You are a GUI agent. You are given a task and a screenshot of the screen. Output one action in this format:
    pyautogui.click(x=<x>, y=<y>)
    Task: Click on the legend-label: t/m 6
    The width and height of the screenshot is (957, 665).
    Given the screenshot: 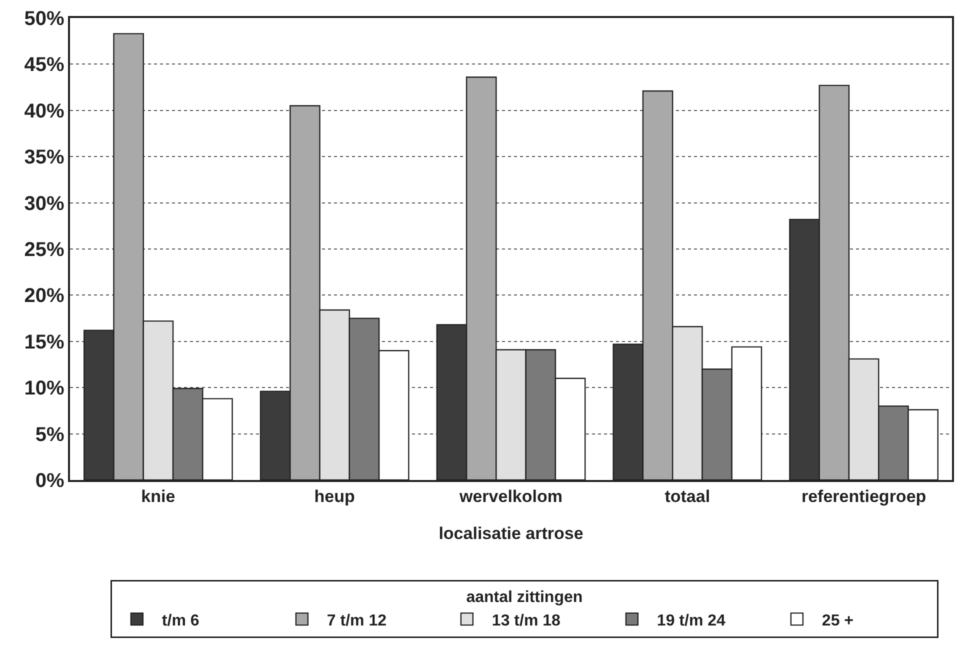 What is the action you would take?
    pyautogui.click(x=181, y=621)
    